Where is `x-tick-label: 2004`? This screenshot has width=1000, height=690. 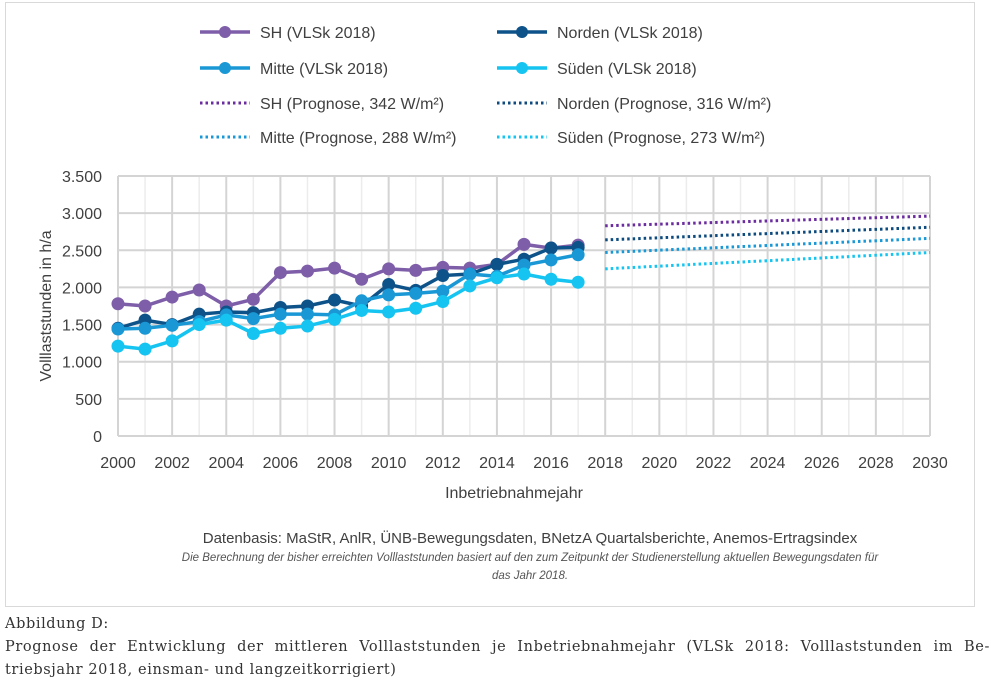 x-tick-label: 2004 is located at coordinates (226, 463).